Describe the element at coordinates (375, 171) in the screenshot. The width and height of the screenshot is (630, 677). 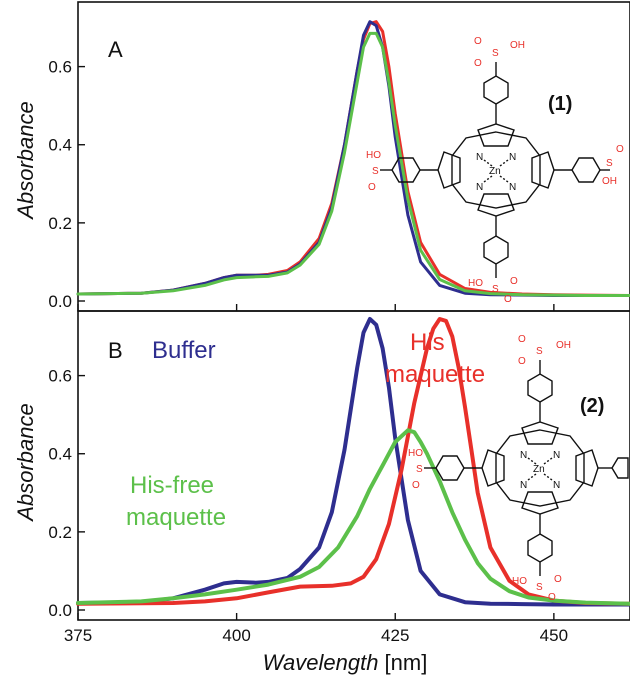
I see `compound-1-sulfo-left-s: S` at that location.